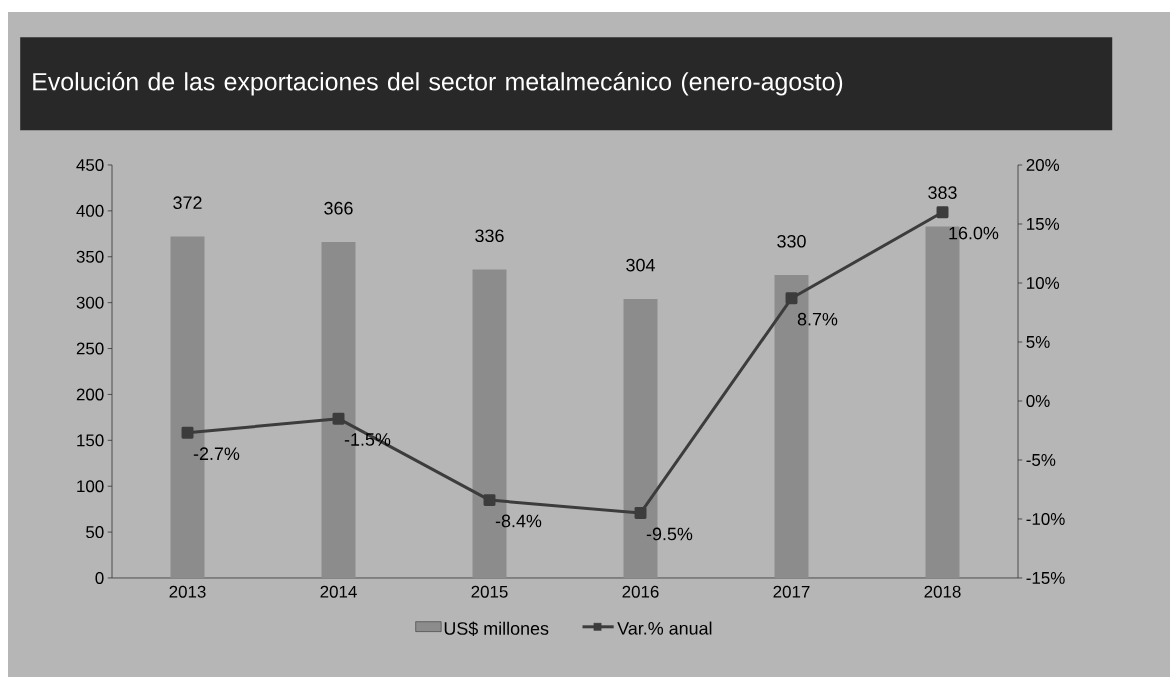  What do you see at coordinates (942, 591) in the screenshot?
I see `x-tick-label: 2018` at bounding box center [942, 591].